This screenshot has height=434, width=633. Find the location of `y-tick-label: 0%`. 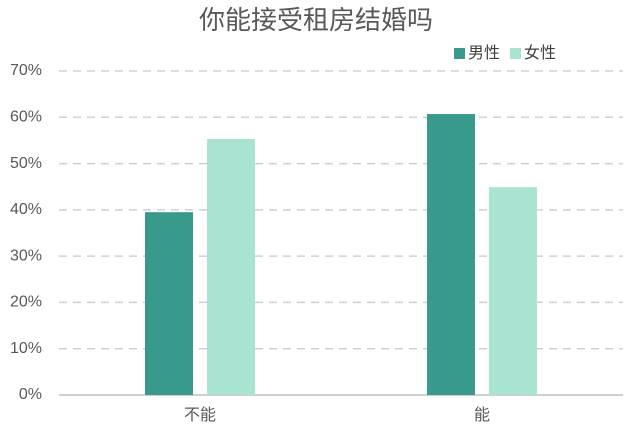

y-tick-label: 0% is located at coordinates (30, 394).